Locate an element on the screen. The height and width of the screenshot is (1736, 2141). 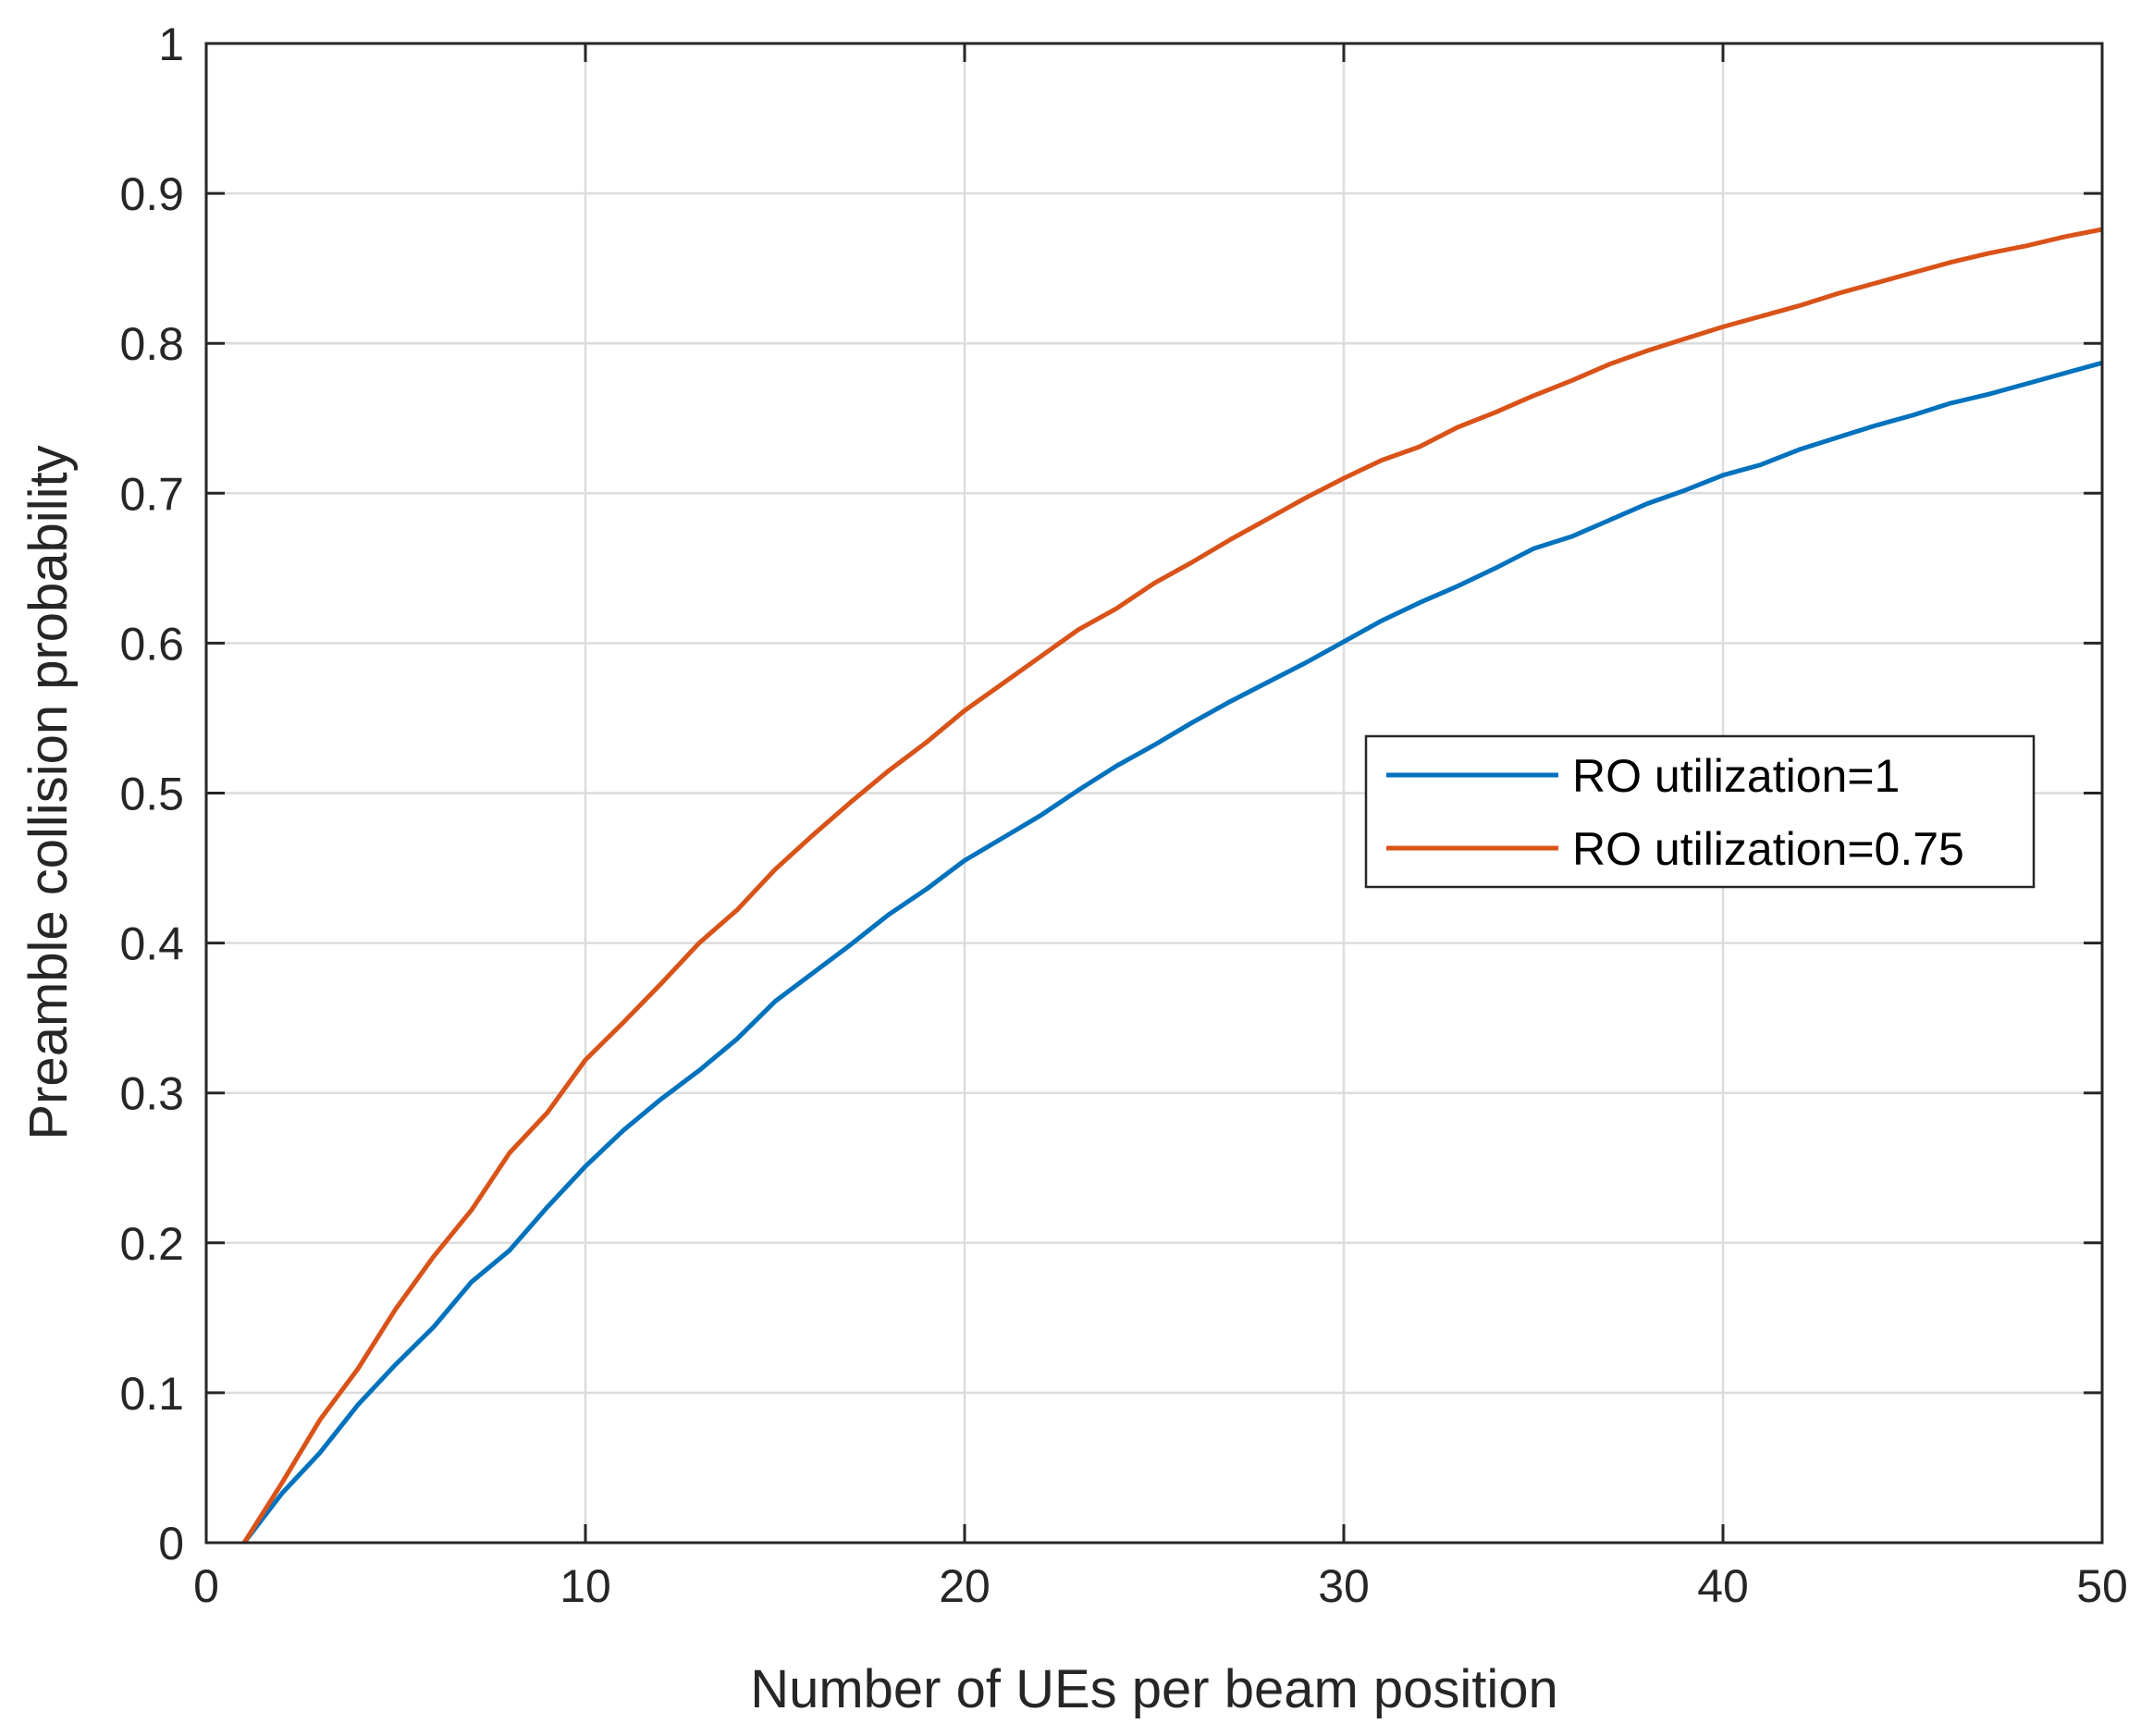
x-tick-label: 0 is located at coordinates (206, 1586).